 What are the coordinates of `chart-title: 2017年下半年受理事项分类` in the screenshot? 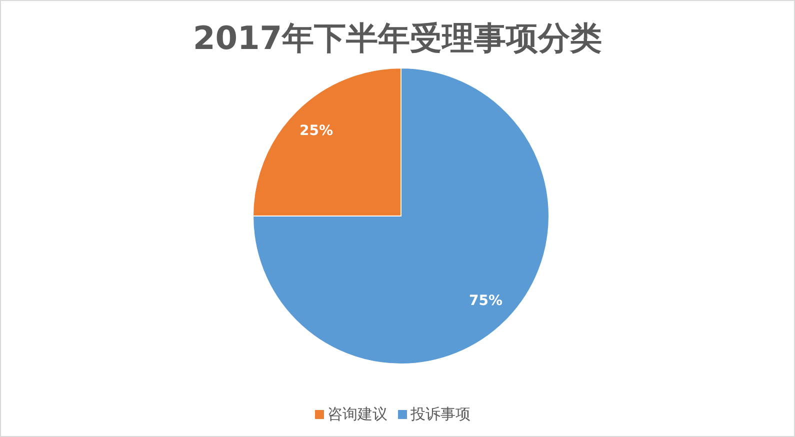 It's located at (398, 38).